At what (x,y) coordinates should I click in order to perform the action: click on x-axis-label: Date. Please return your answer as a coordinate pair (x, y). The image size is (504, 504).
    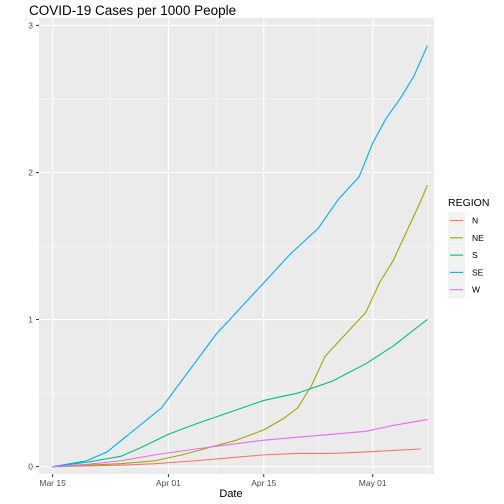
    Looking at the image, I should click on (230, 494).